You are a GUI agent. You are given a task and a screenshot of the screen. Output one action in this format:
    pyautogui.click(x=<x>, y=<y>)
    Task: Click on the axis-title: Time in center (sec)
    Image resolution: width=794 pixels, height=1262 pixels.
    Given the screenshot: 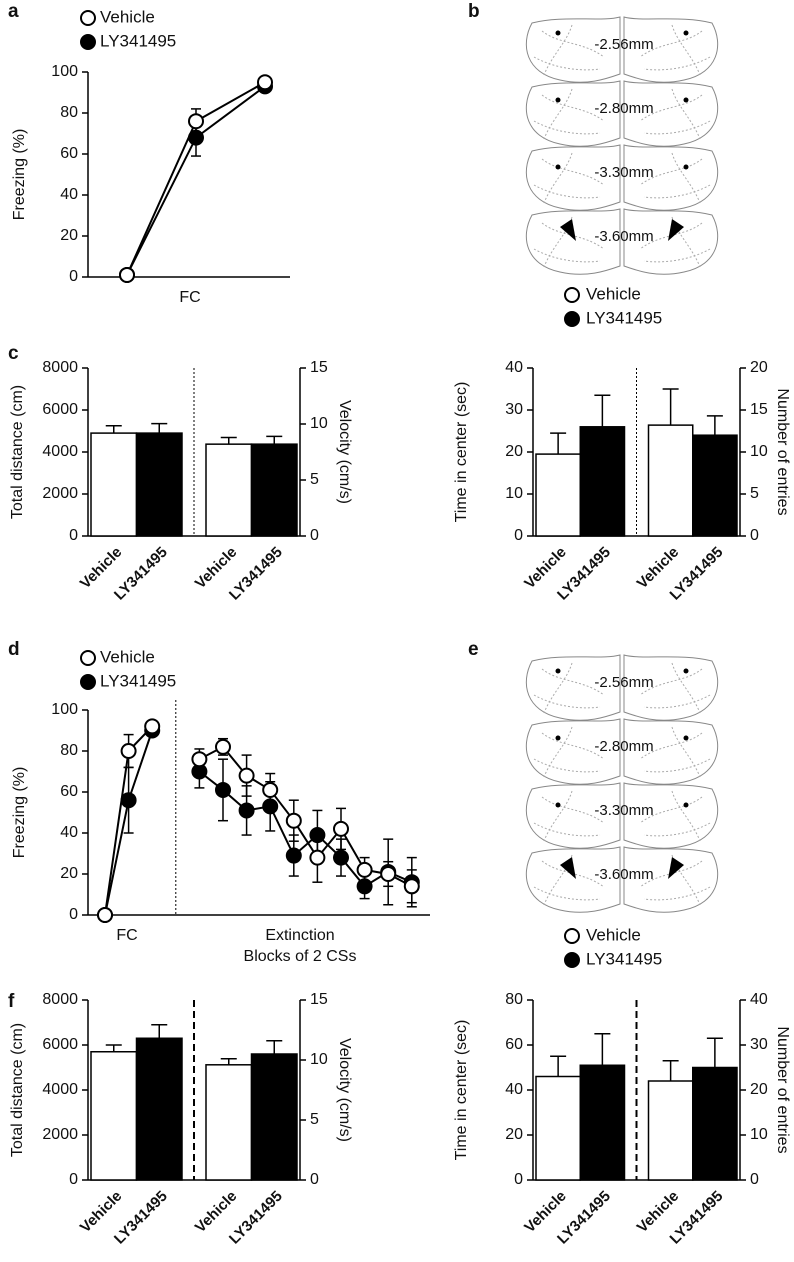 What is the action you would take?
    pyautogui.click(x=461, y=452)
    